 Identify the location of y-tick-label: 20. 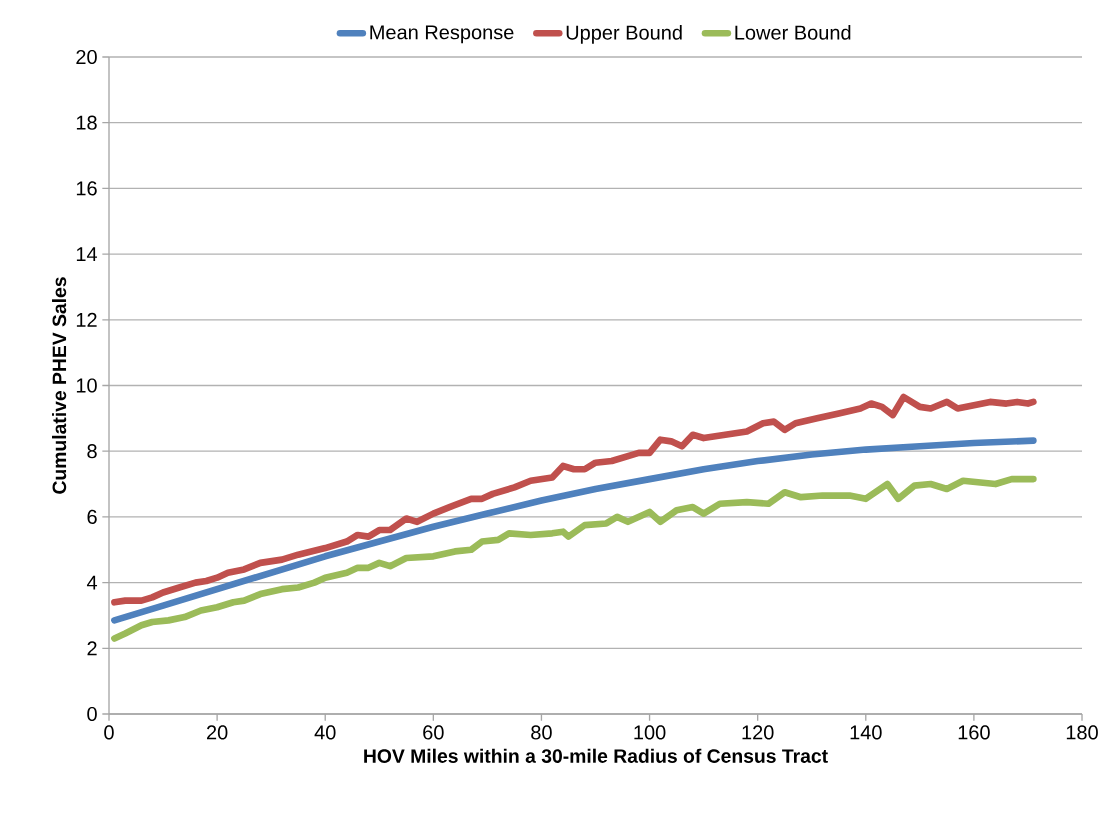
(86, 57).